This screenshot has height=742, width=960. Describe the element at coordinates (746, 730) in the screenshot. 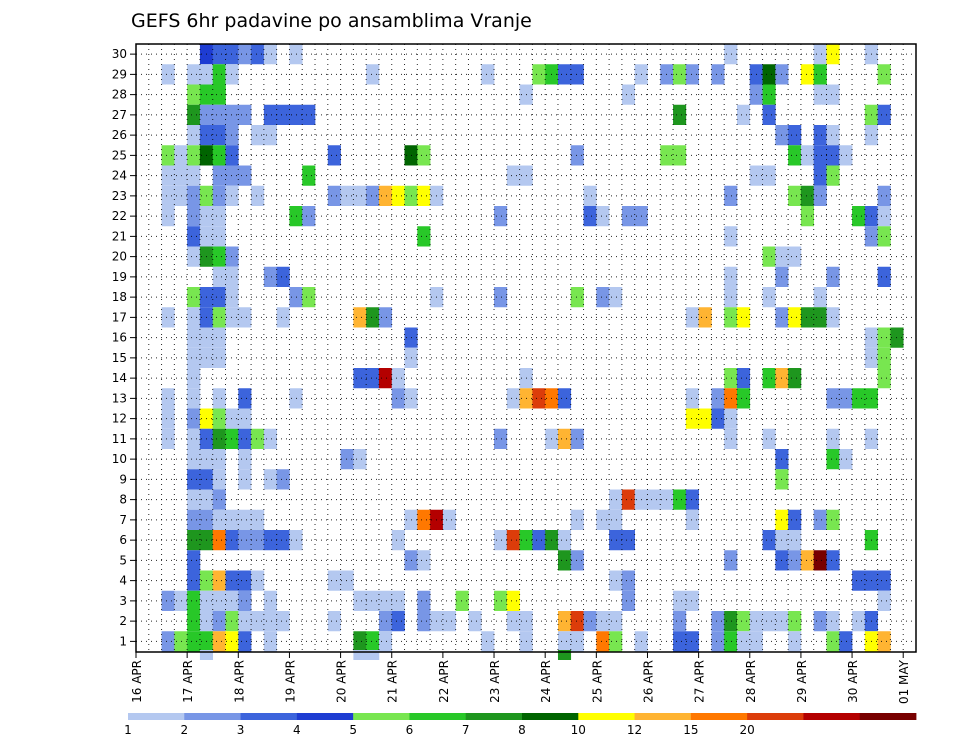

I see `colorbar-label: 20` at that location.